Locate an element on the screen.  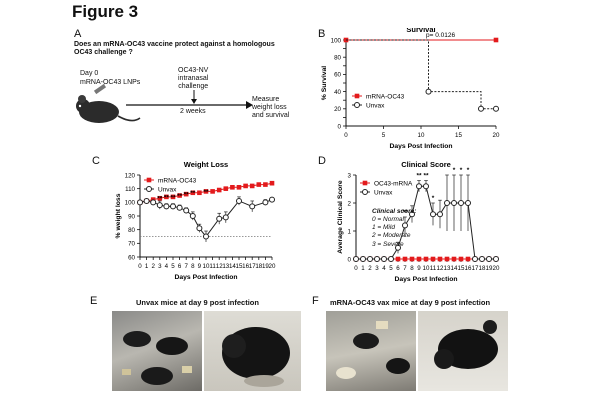
y-tick-label: 90 is located at coordinates (131, 216).